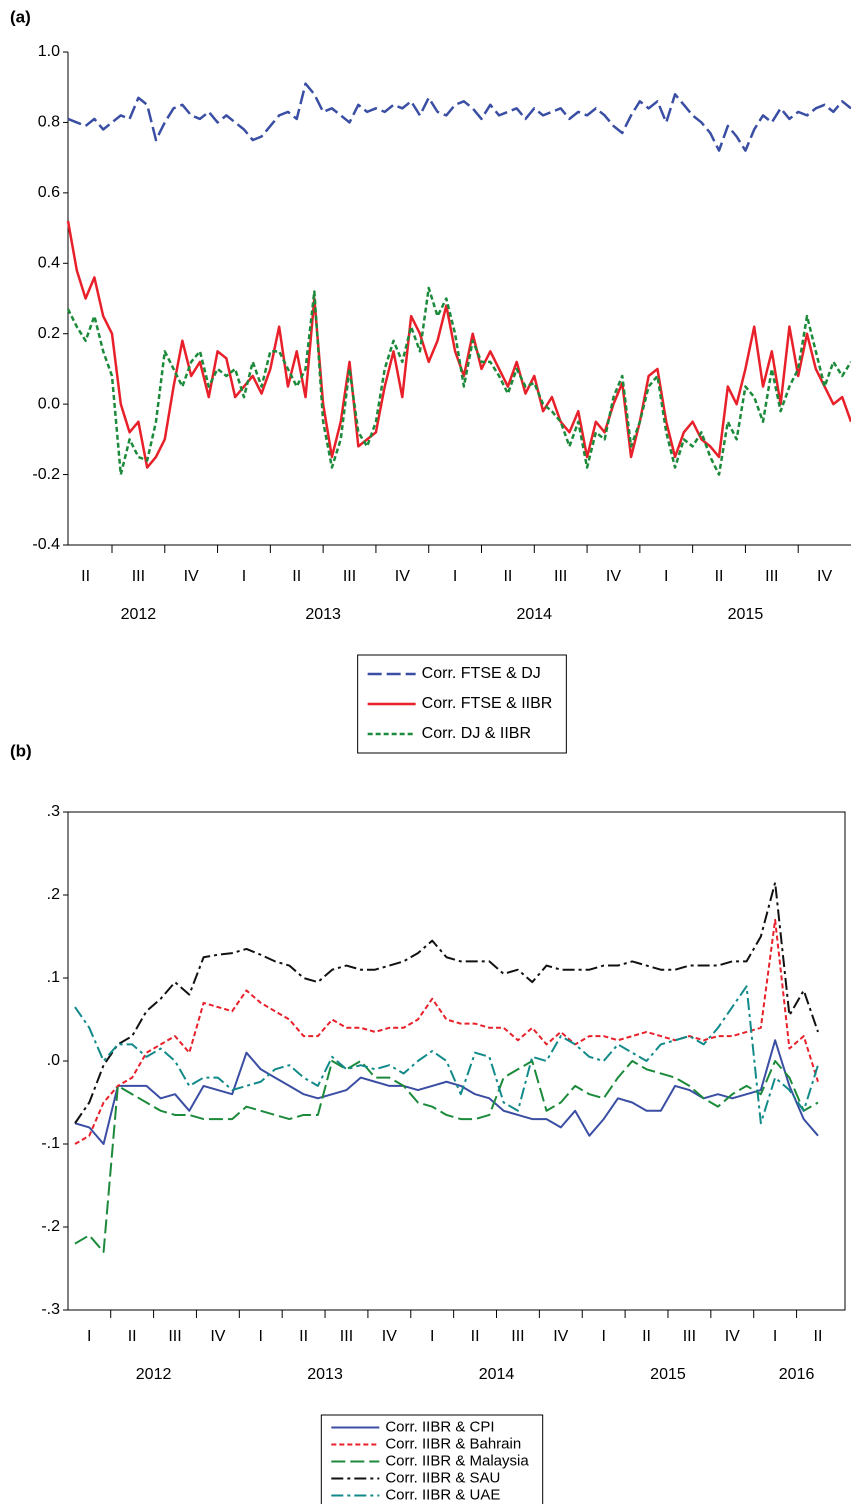 Image resolution: width=851 pixels, height=1504 pixels. I want to click on legend-label: Corr. FTSE & DJ, so click(481, 673).